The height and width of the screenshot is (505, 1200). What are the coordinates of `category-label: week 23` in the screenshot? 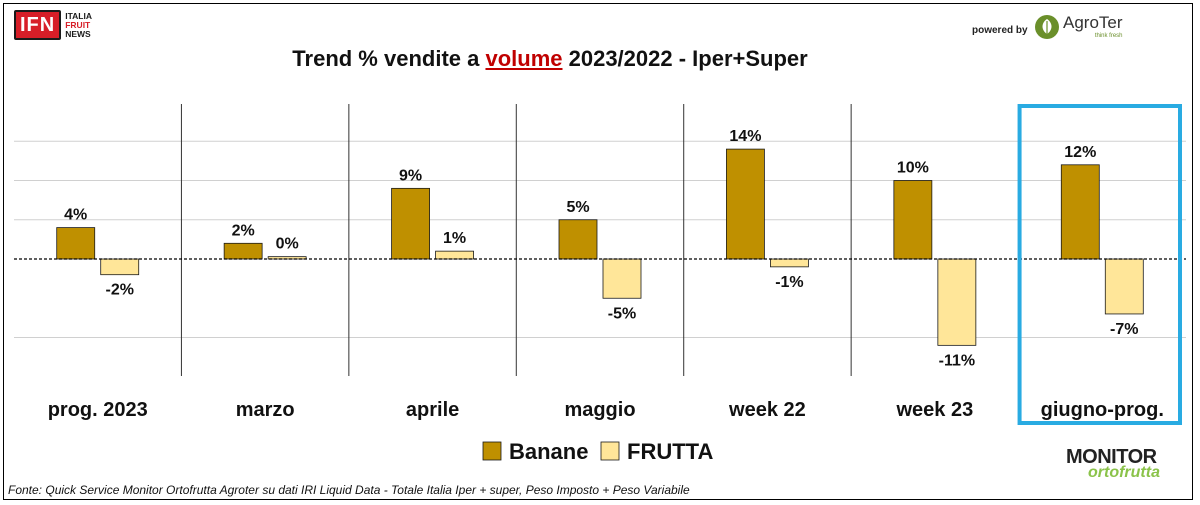 It's located at (934, 410).